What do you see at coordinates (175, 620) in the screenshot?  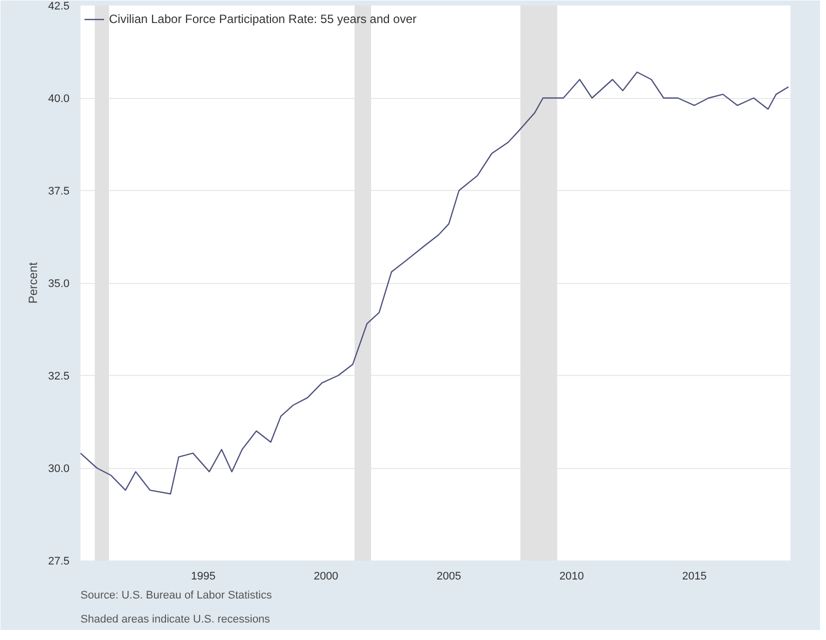 I see `text: Shaded areas indicate U.S. recessions` at bounding box center [175, 620].